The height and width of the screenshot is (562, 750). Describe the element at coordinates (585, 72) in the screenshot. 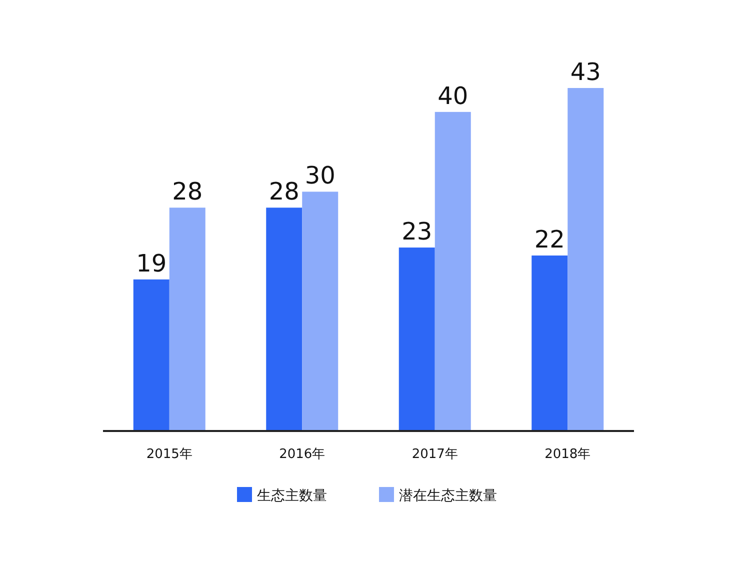

I see `data-label: 43` at that location.